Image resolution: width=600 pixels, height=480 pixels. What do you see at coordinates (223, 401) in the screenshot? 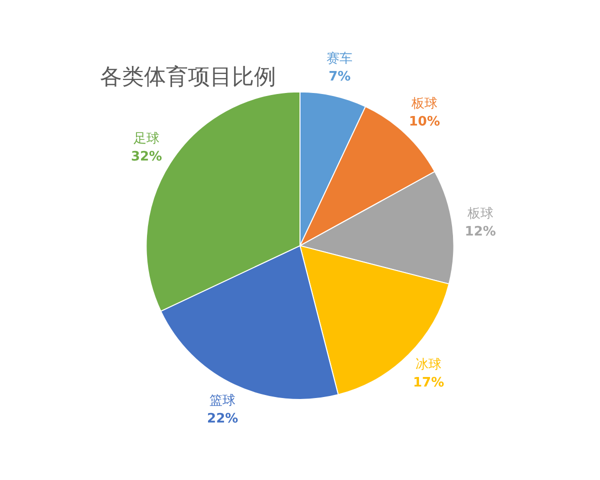
I see `slice-label: 篮球` at bounding box center [223, 401].